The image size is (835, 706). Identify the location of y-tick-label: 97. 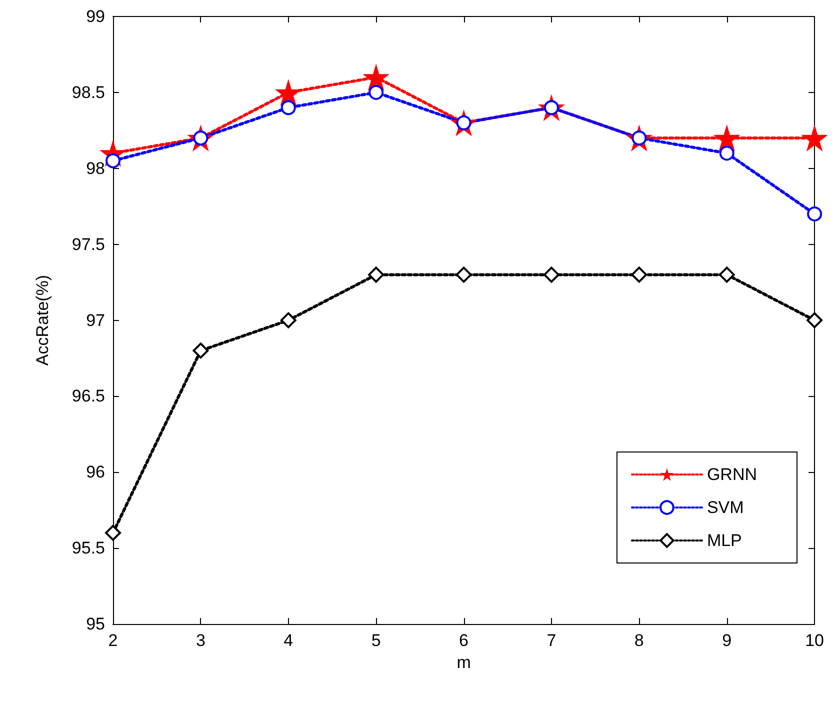
(95, 320).